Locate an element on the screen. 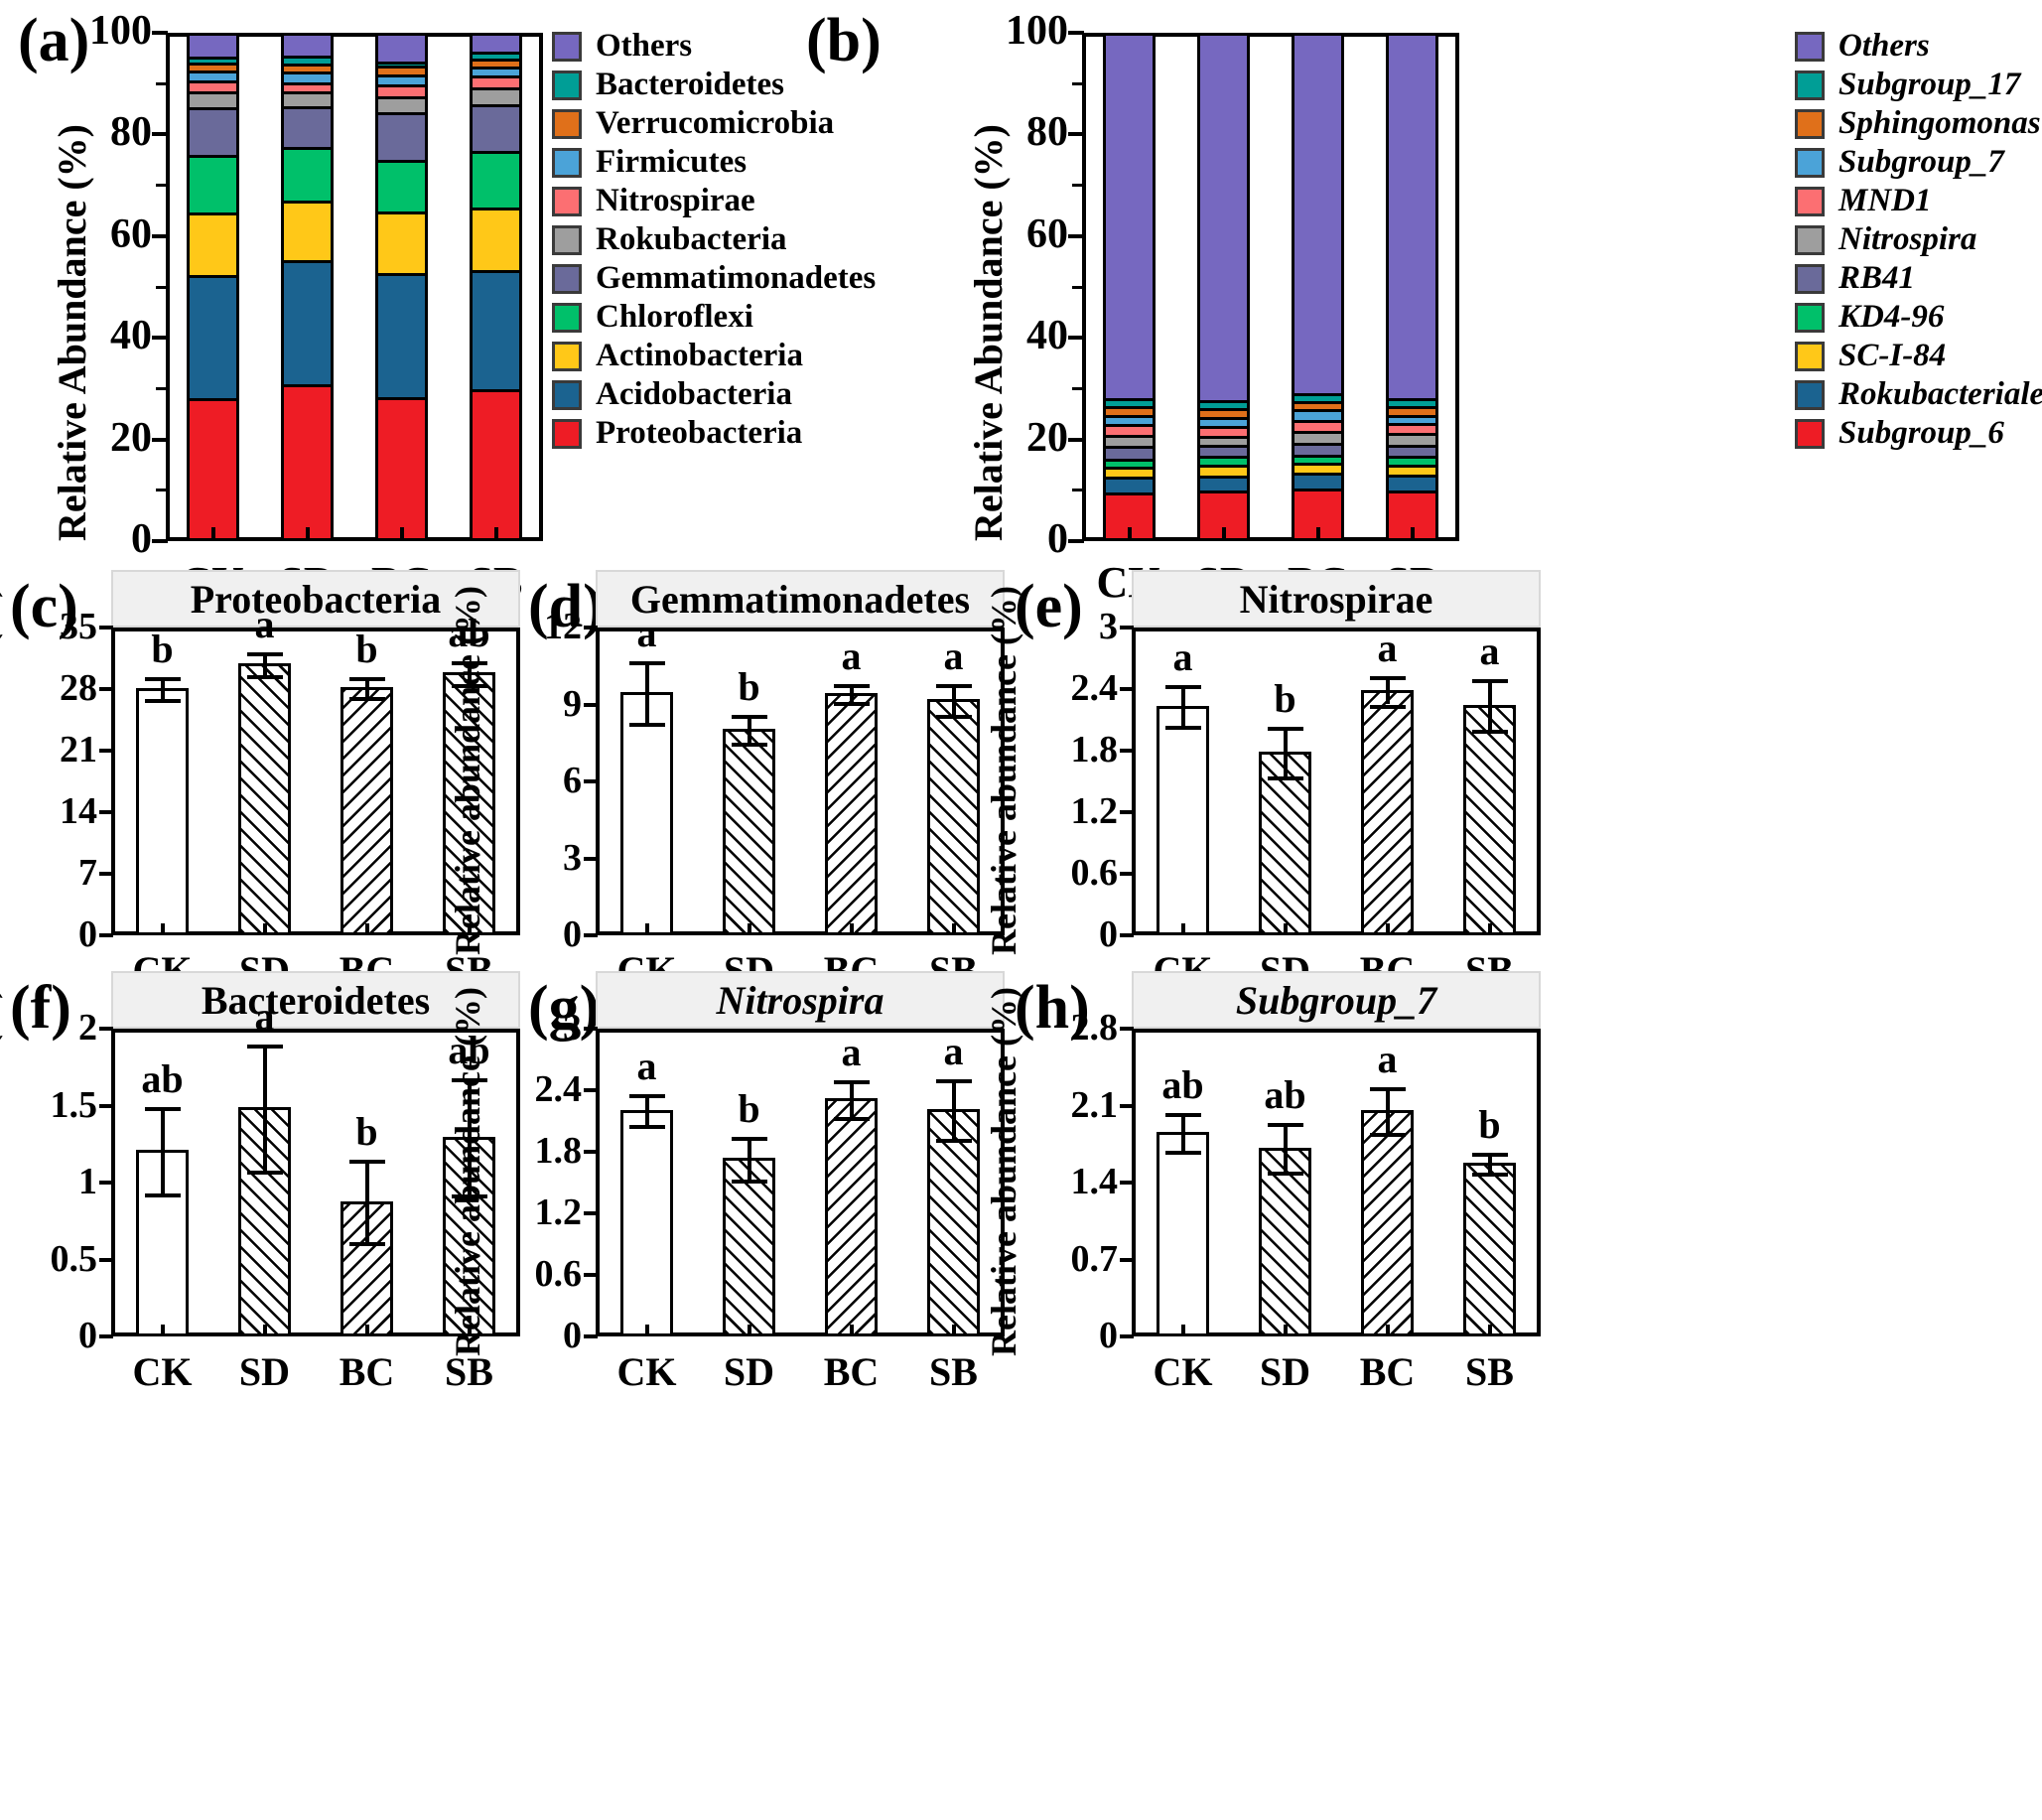 This screenshot has height=1820, width=2042. legend-row: Actinobacteria is located at coordinates (714, 356).